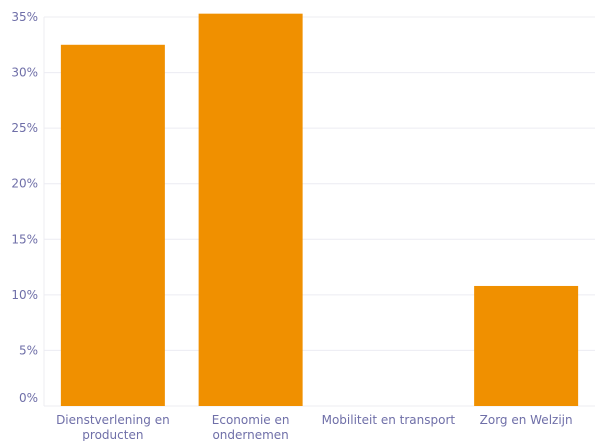 Image resolution: width=597 pixels, height=446 pixels. Describe the element at coordinates (113, 427) in the screenshot. I see `x-tick-label: Dienstverlening en producten` at that location.